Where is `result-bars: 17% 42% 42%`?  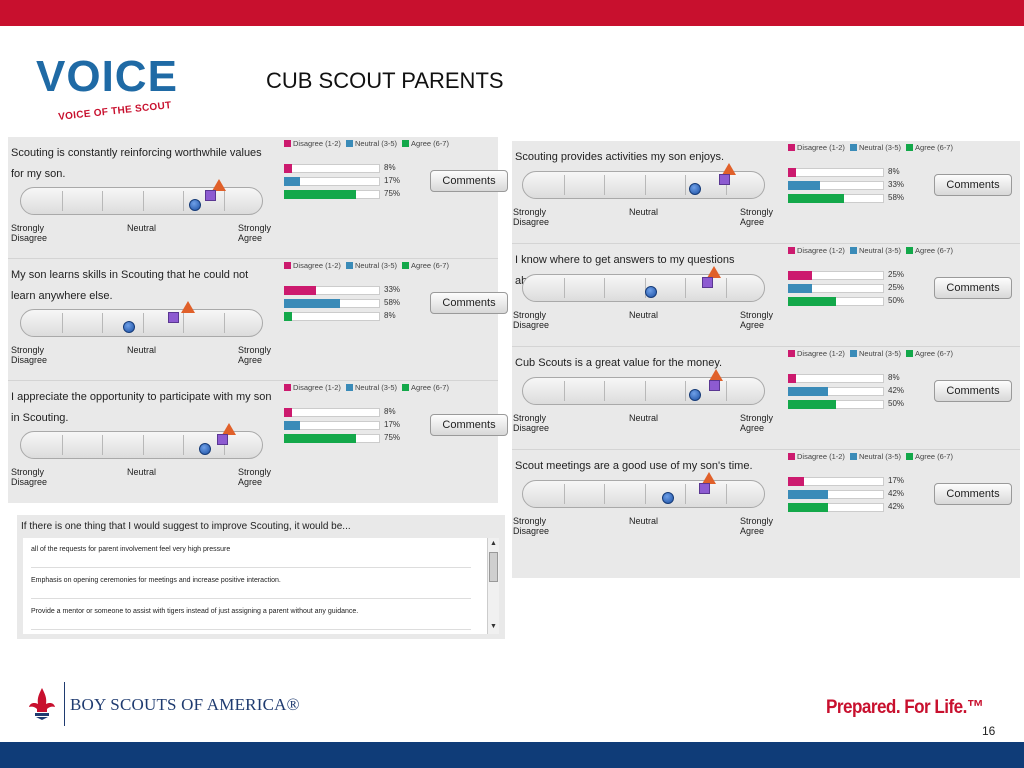
result-bars: 17% 42% 42% is located at coordinates (850, 495).